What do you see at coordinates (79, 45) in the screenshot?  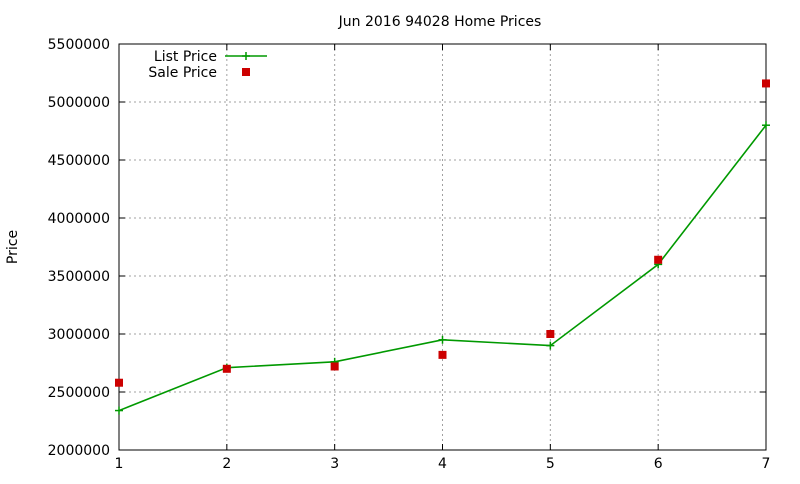 I see `y-tick-label: 5500000` at bounding box center [79, 45].